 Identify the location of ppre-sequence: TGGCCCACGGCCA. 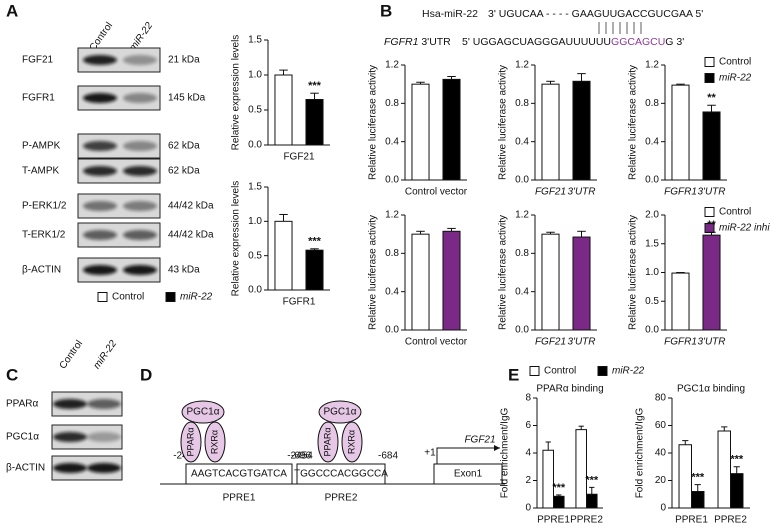
(341, 474).